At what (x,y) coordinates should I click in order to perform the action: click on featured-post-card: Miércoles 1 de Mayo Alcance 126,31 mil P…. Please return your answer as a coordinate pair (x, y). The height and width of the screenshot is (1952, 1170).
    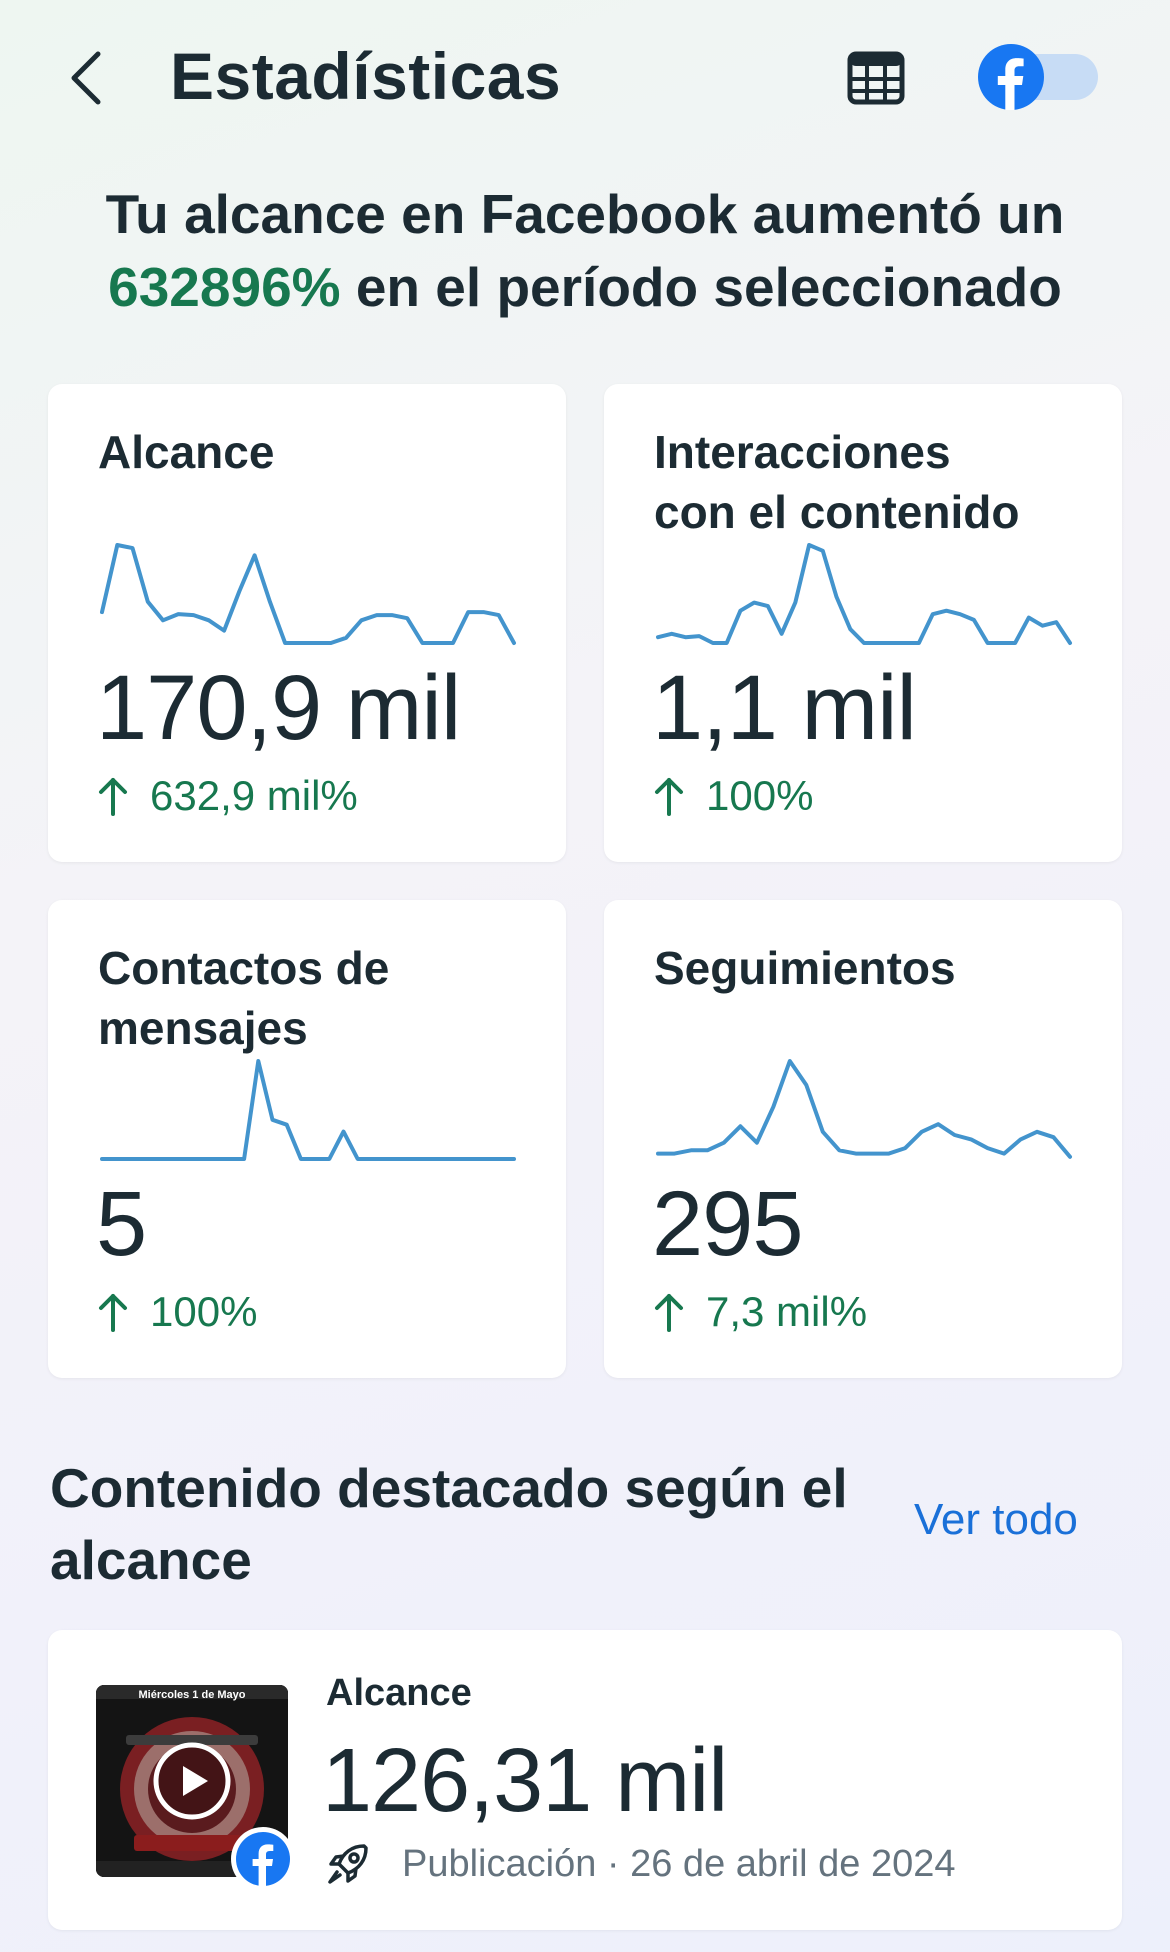
    Looking at the image, I should click on (585, 1780).